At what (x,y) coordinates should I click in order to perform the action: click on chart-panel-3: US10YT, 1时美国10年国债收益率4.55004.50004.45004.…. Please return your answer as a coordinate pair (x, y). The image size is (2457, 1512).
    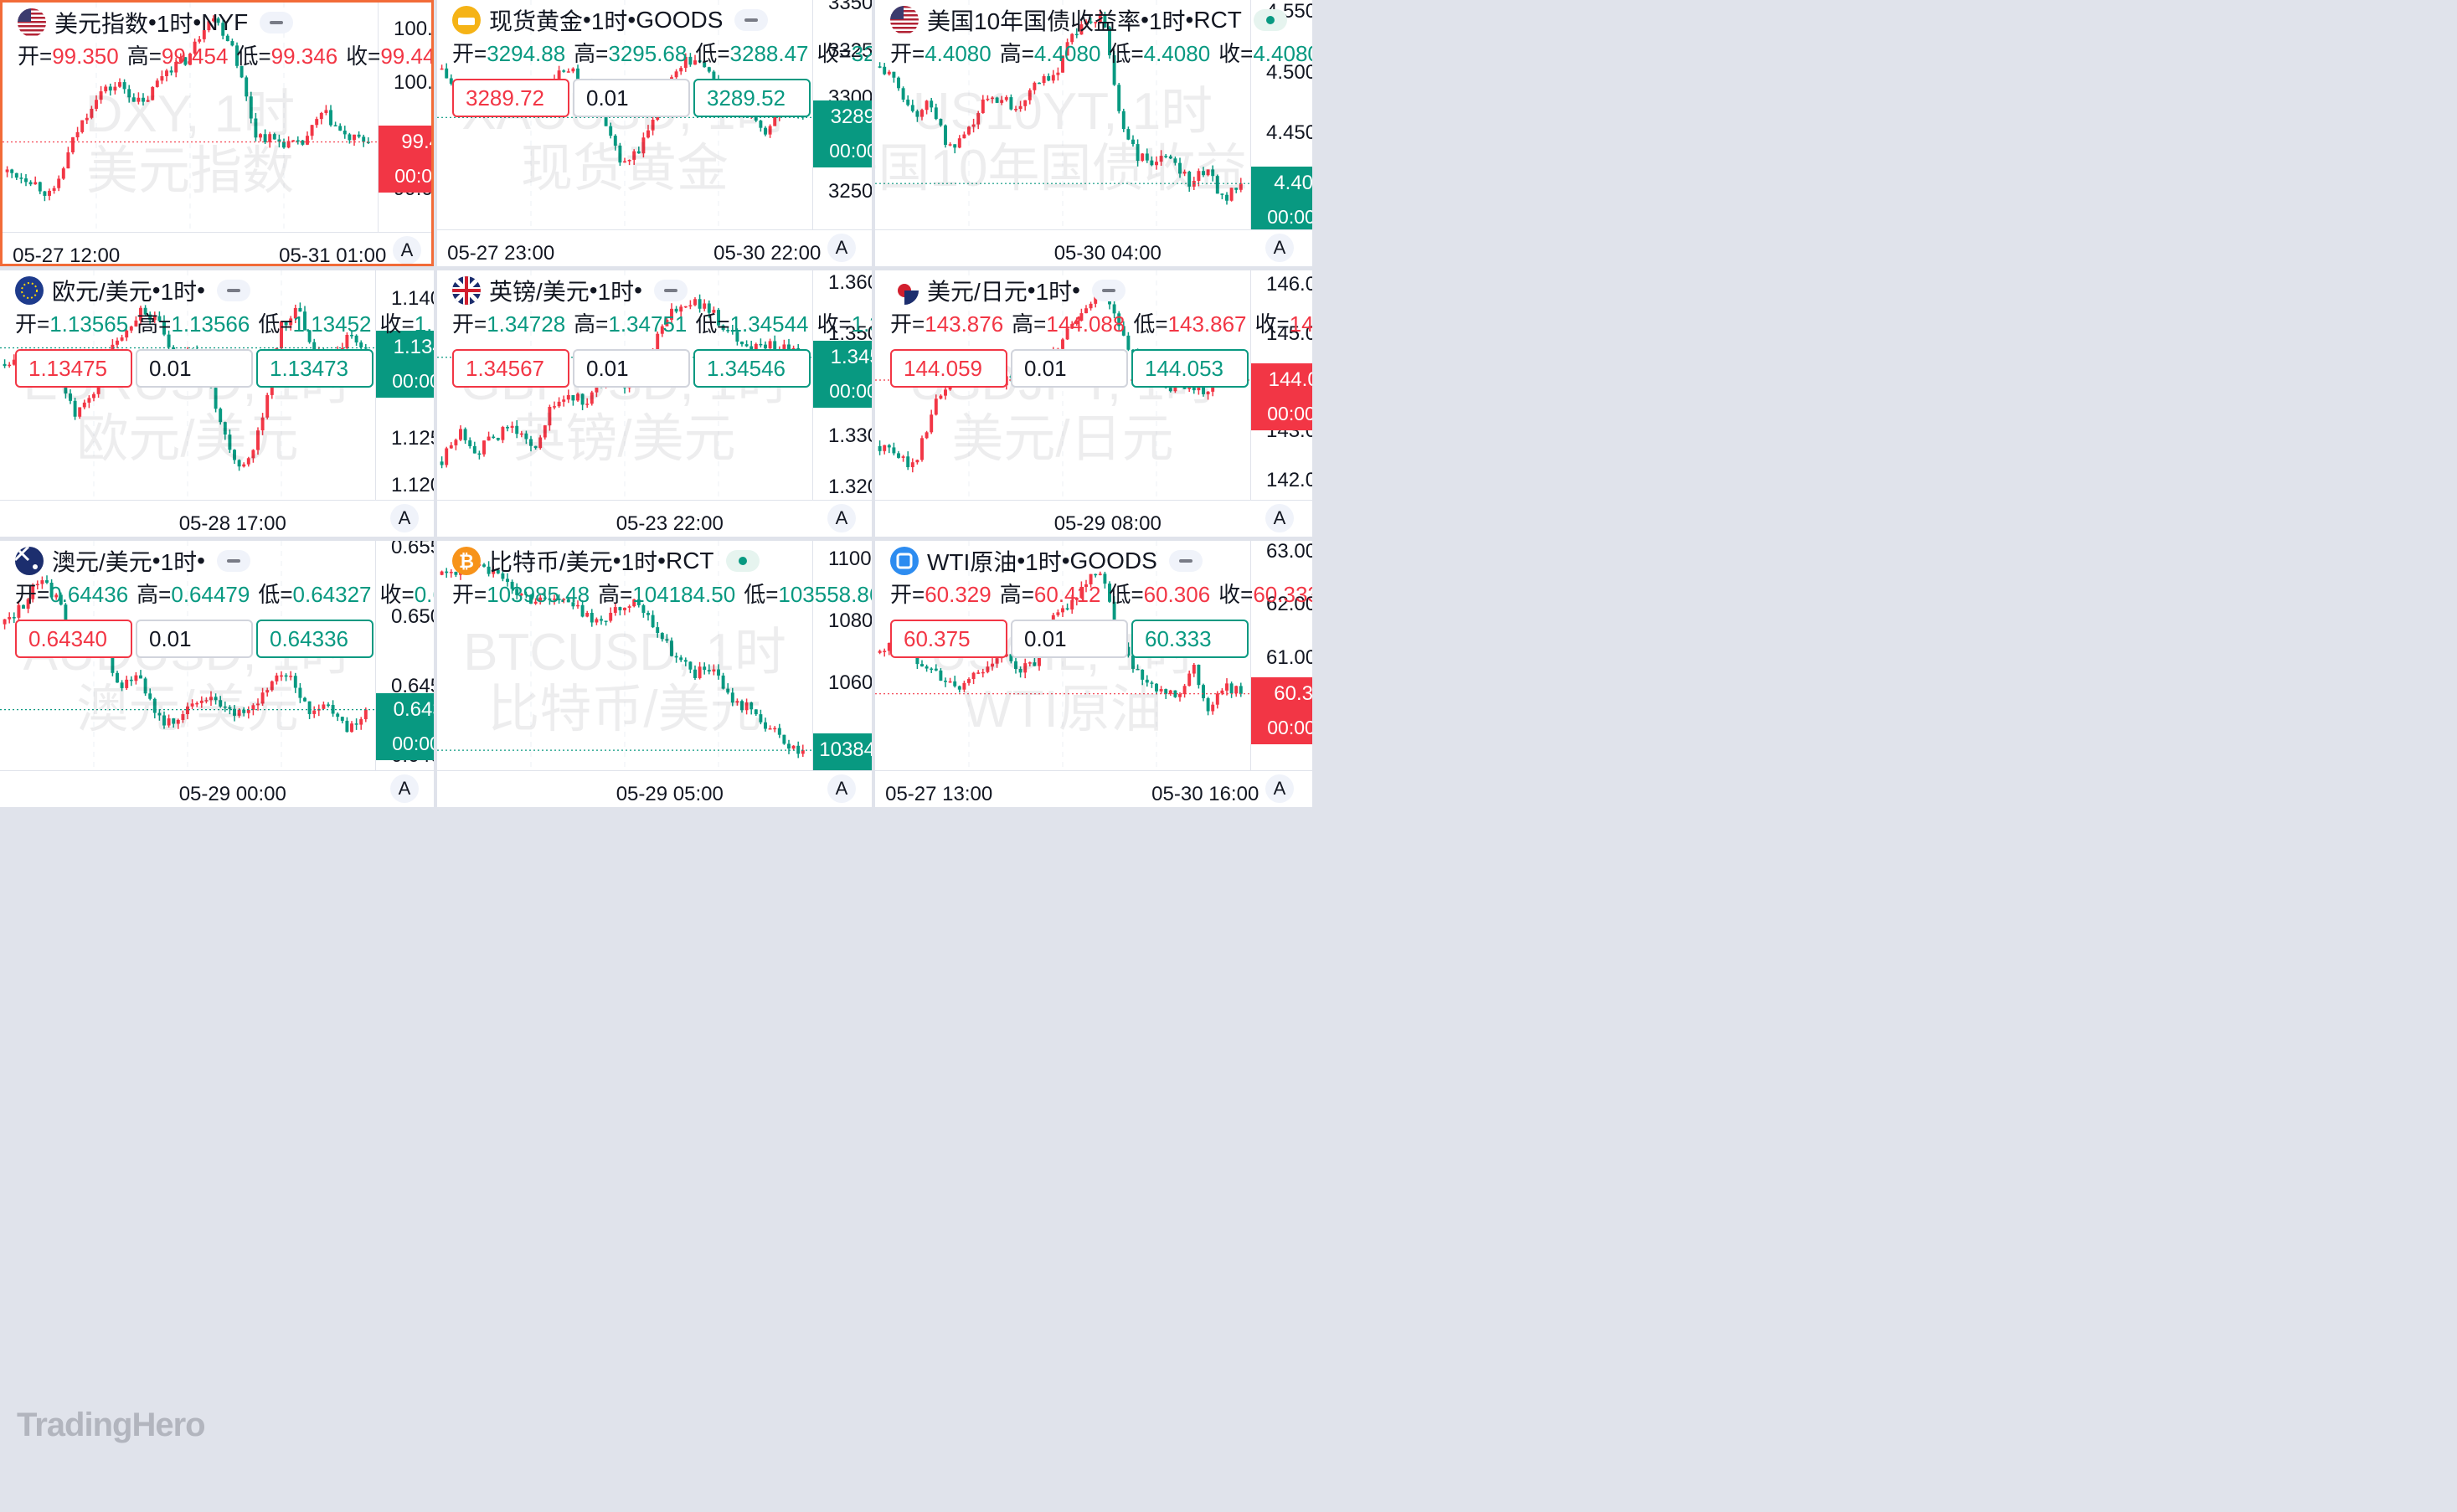
    Looking at the image, I should click on (1094, 133).